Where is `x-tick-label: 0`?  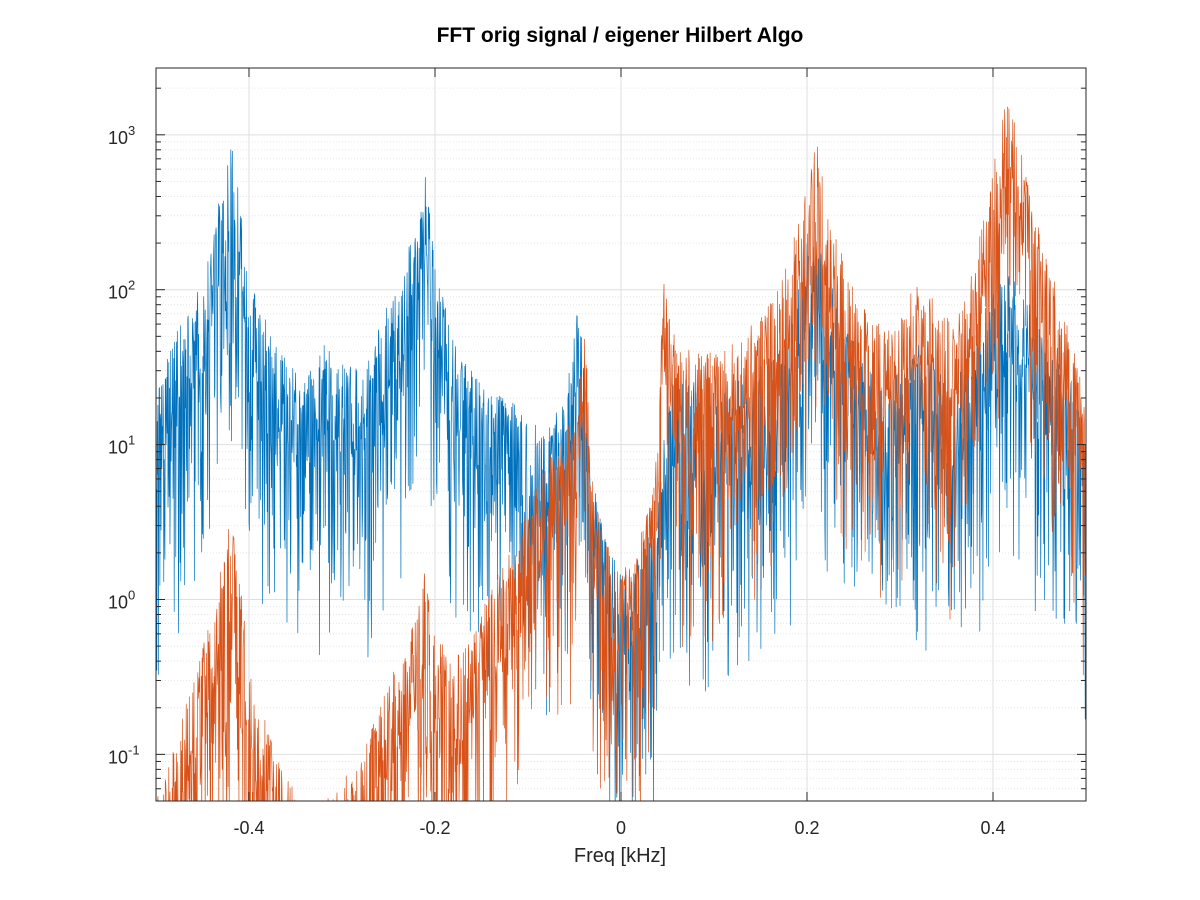
x-tick-label: 0 is located at coordinates (621, 828).